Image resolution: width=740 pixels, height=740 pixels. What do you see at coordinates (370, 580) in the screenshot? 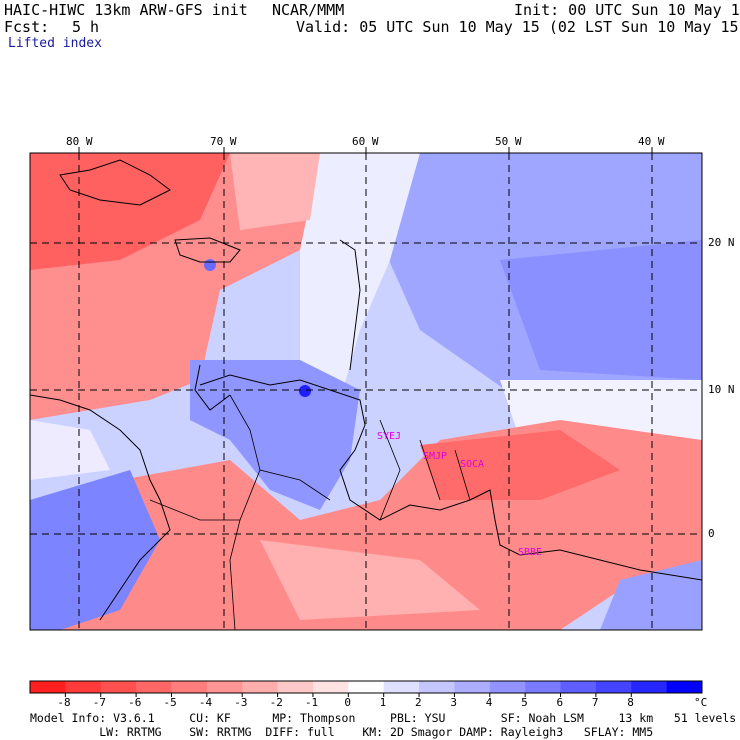
I see `unstable-edge-south` at bounding box center [370, 580].